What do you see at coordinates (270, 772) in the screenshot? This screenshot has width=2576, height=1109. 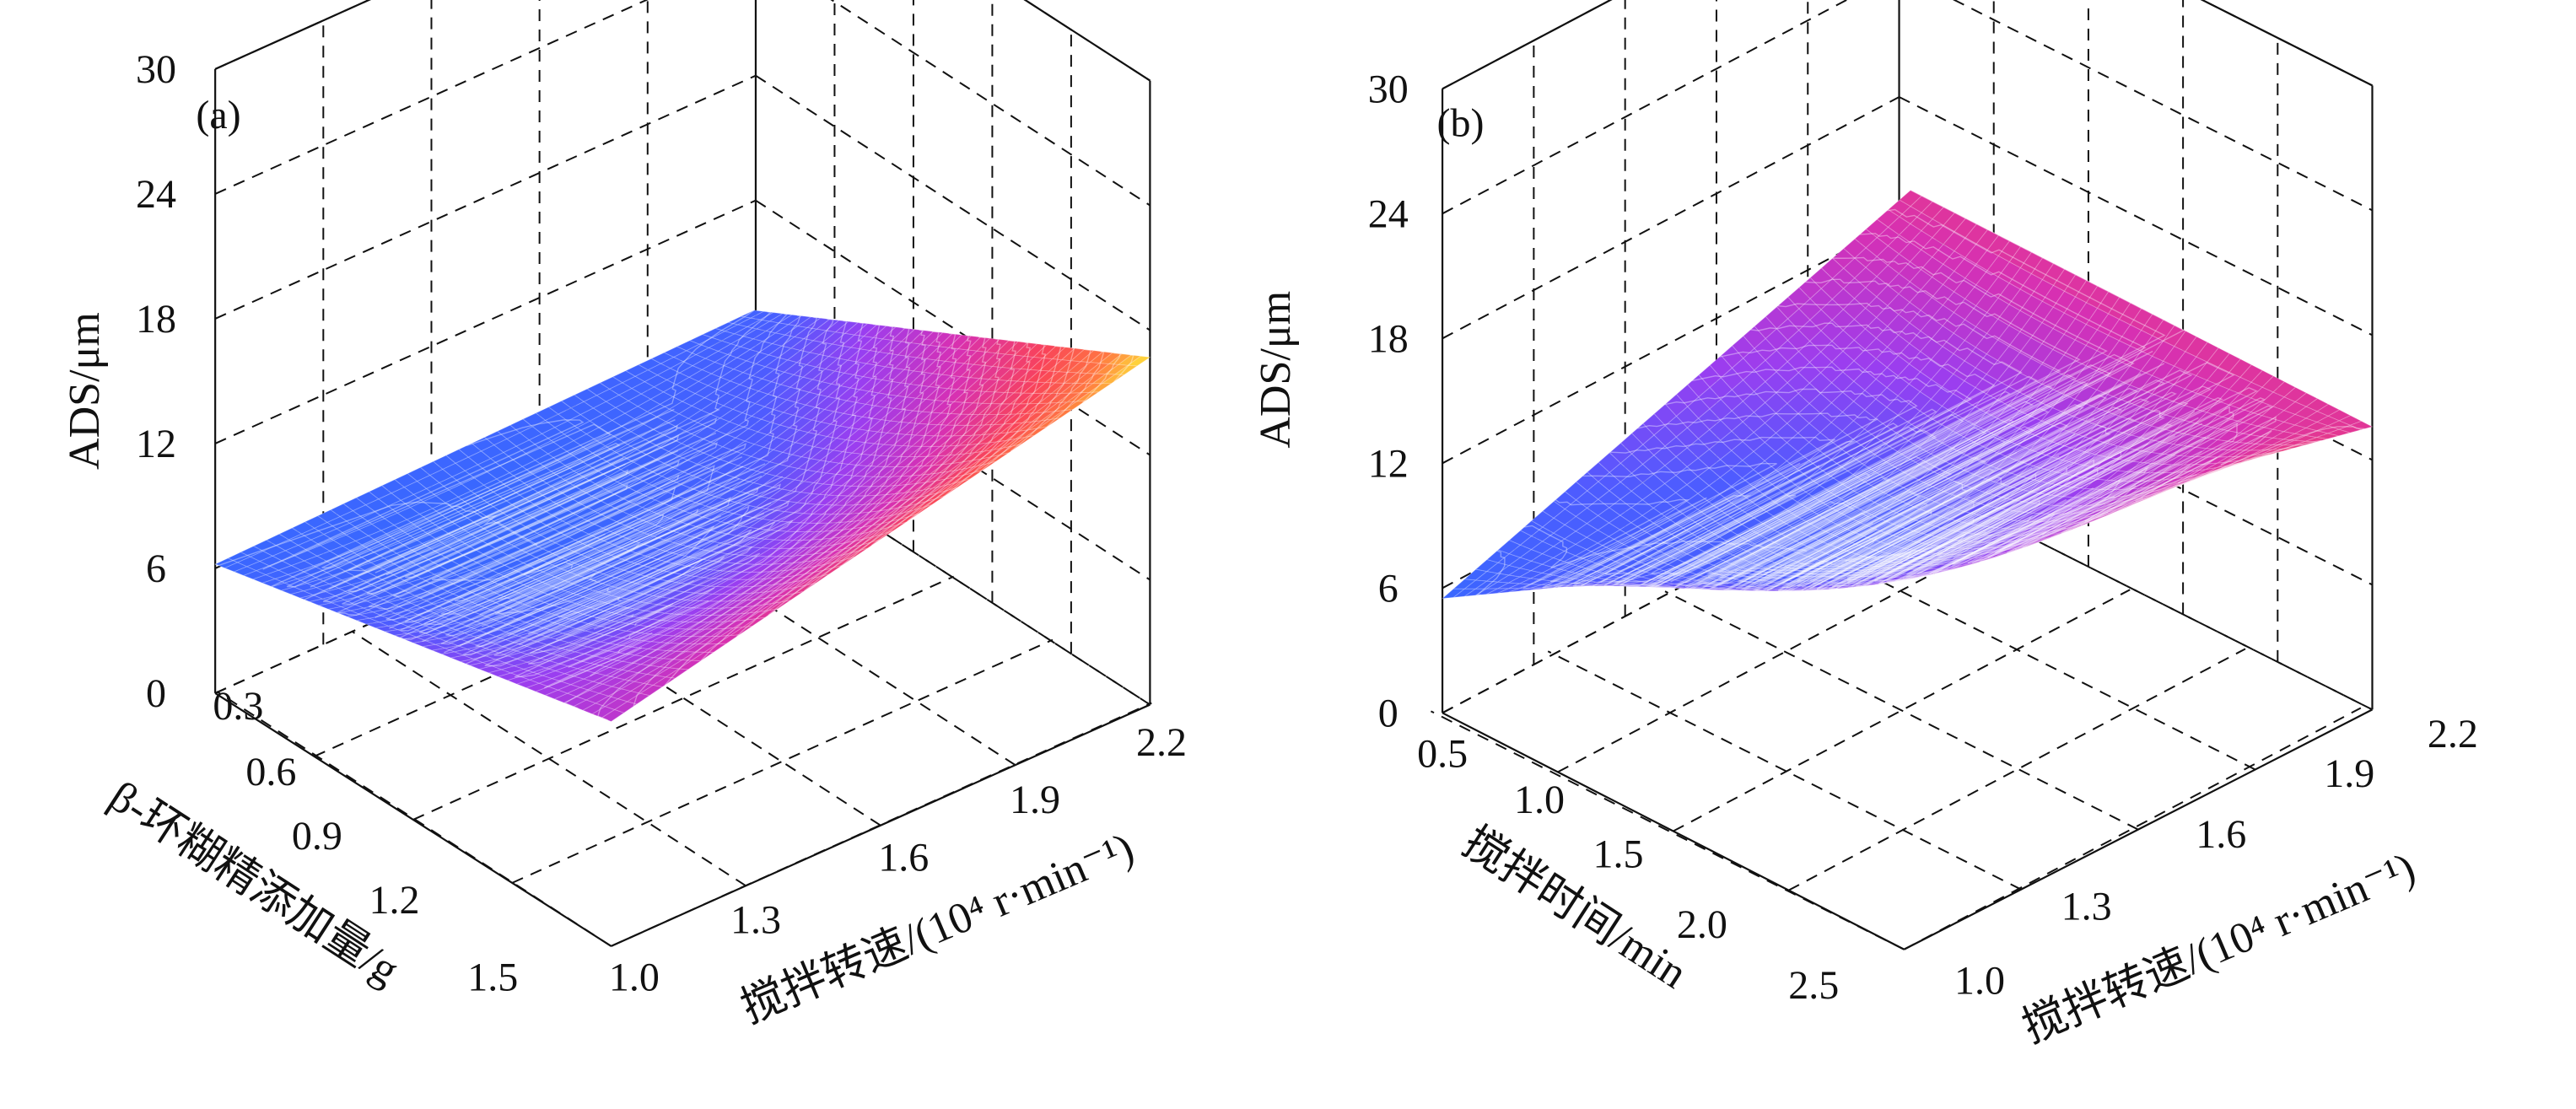 I see `left-axis-tick-label-1: 0.6` at bounding box center [270, 772].